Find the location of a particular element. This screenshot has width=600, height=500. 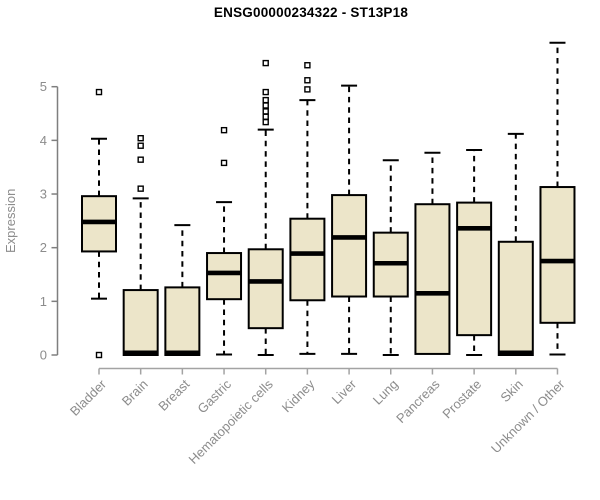

box-group-skin is located at coordinates (515, 244).